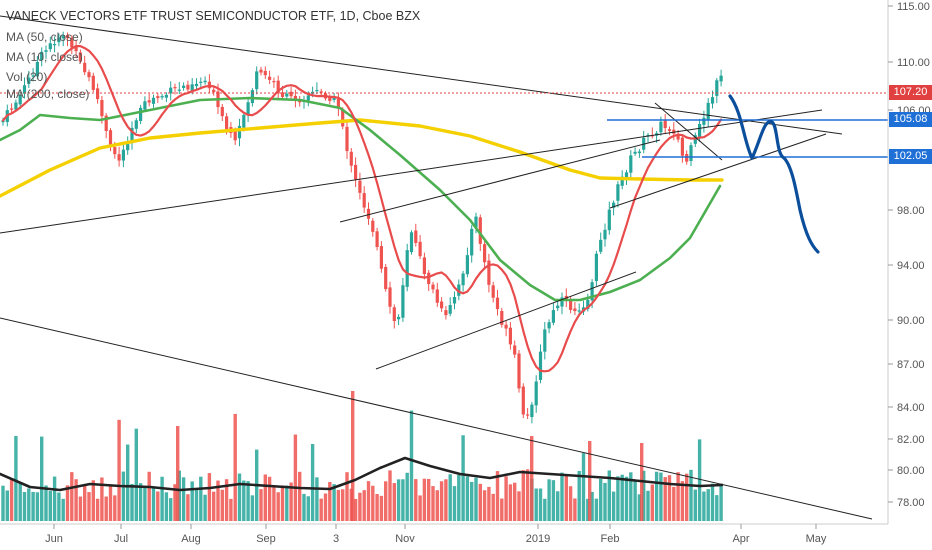 Image resolution: width=932 pixels, height=550 pixels. I want to click on time-axis: Jun Jul Aug Sep 3 Nov 2019 Feb Apr May, so click(436, 534).